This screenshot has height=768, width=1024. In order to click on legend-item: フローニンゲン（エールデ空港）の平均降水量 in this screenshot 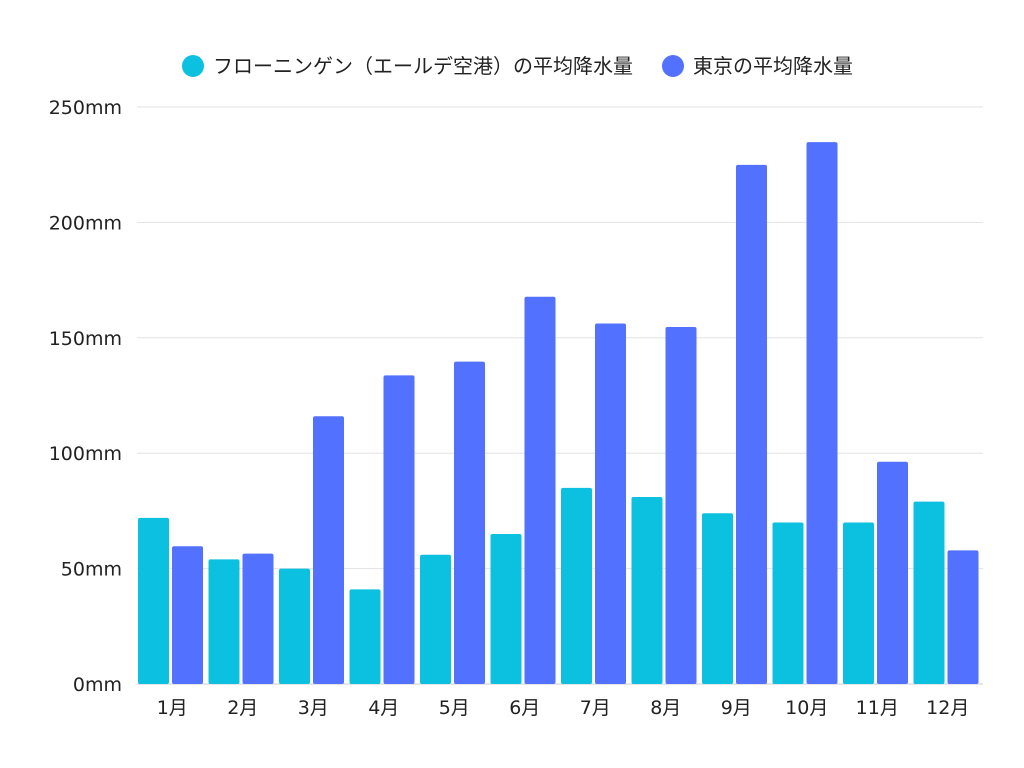, I will do `click(407, 66)`.